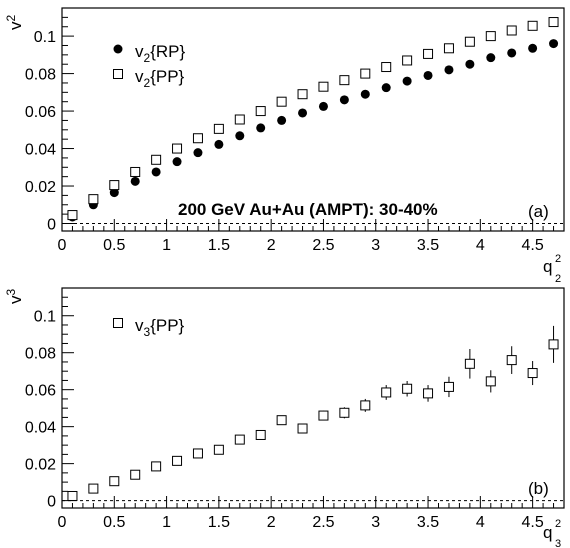 This screenshot has height=548, width=570. I want to click on y-axis-label-a: v2, so click(14, 23).